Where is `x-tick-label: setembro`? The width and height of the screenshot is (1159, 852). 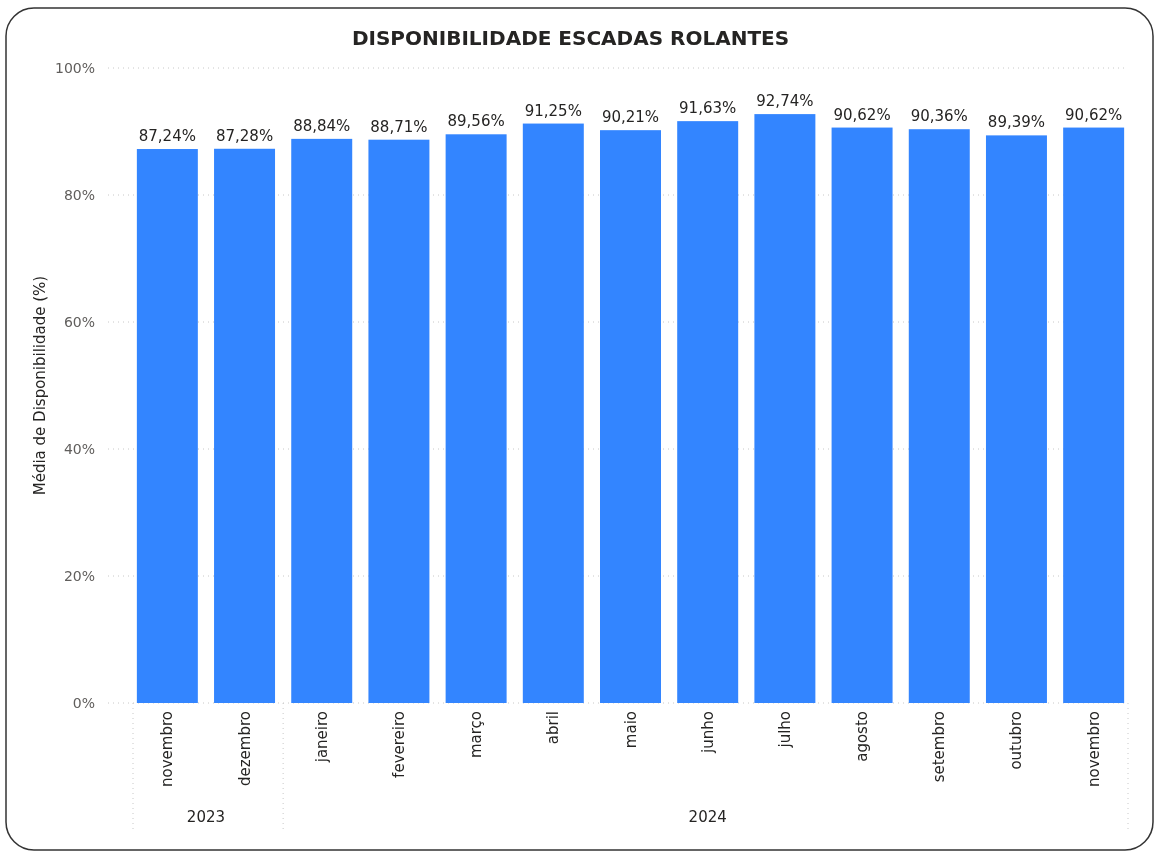
x-tick-label: setembro is located at coordinates (939, 747).